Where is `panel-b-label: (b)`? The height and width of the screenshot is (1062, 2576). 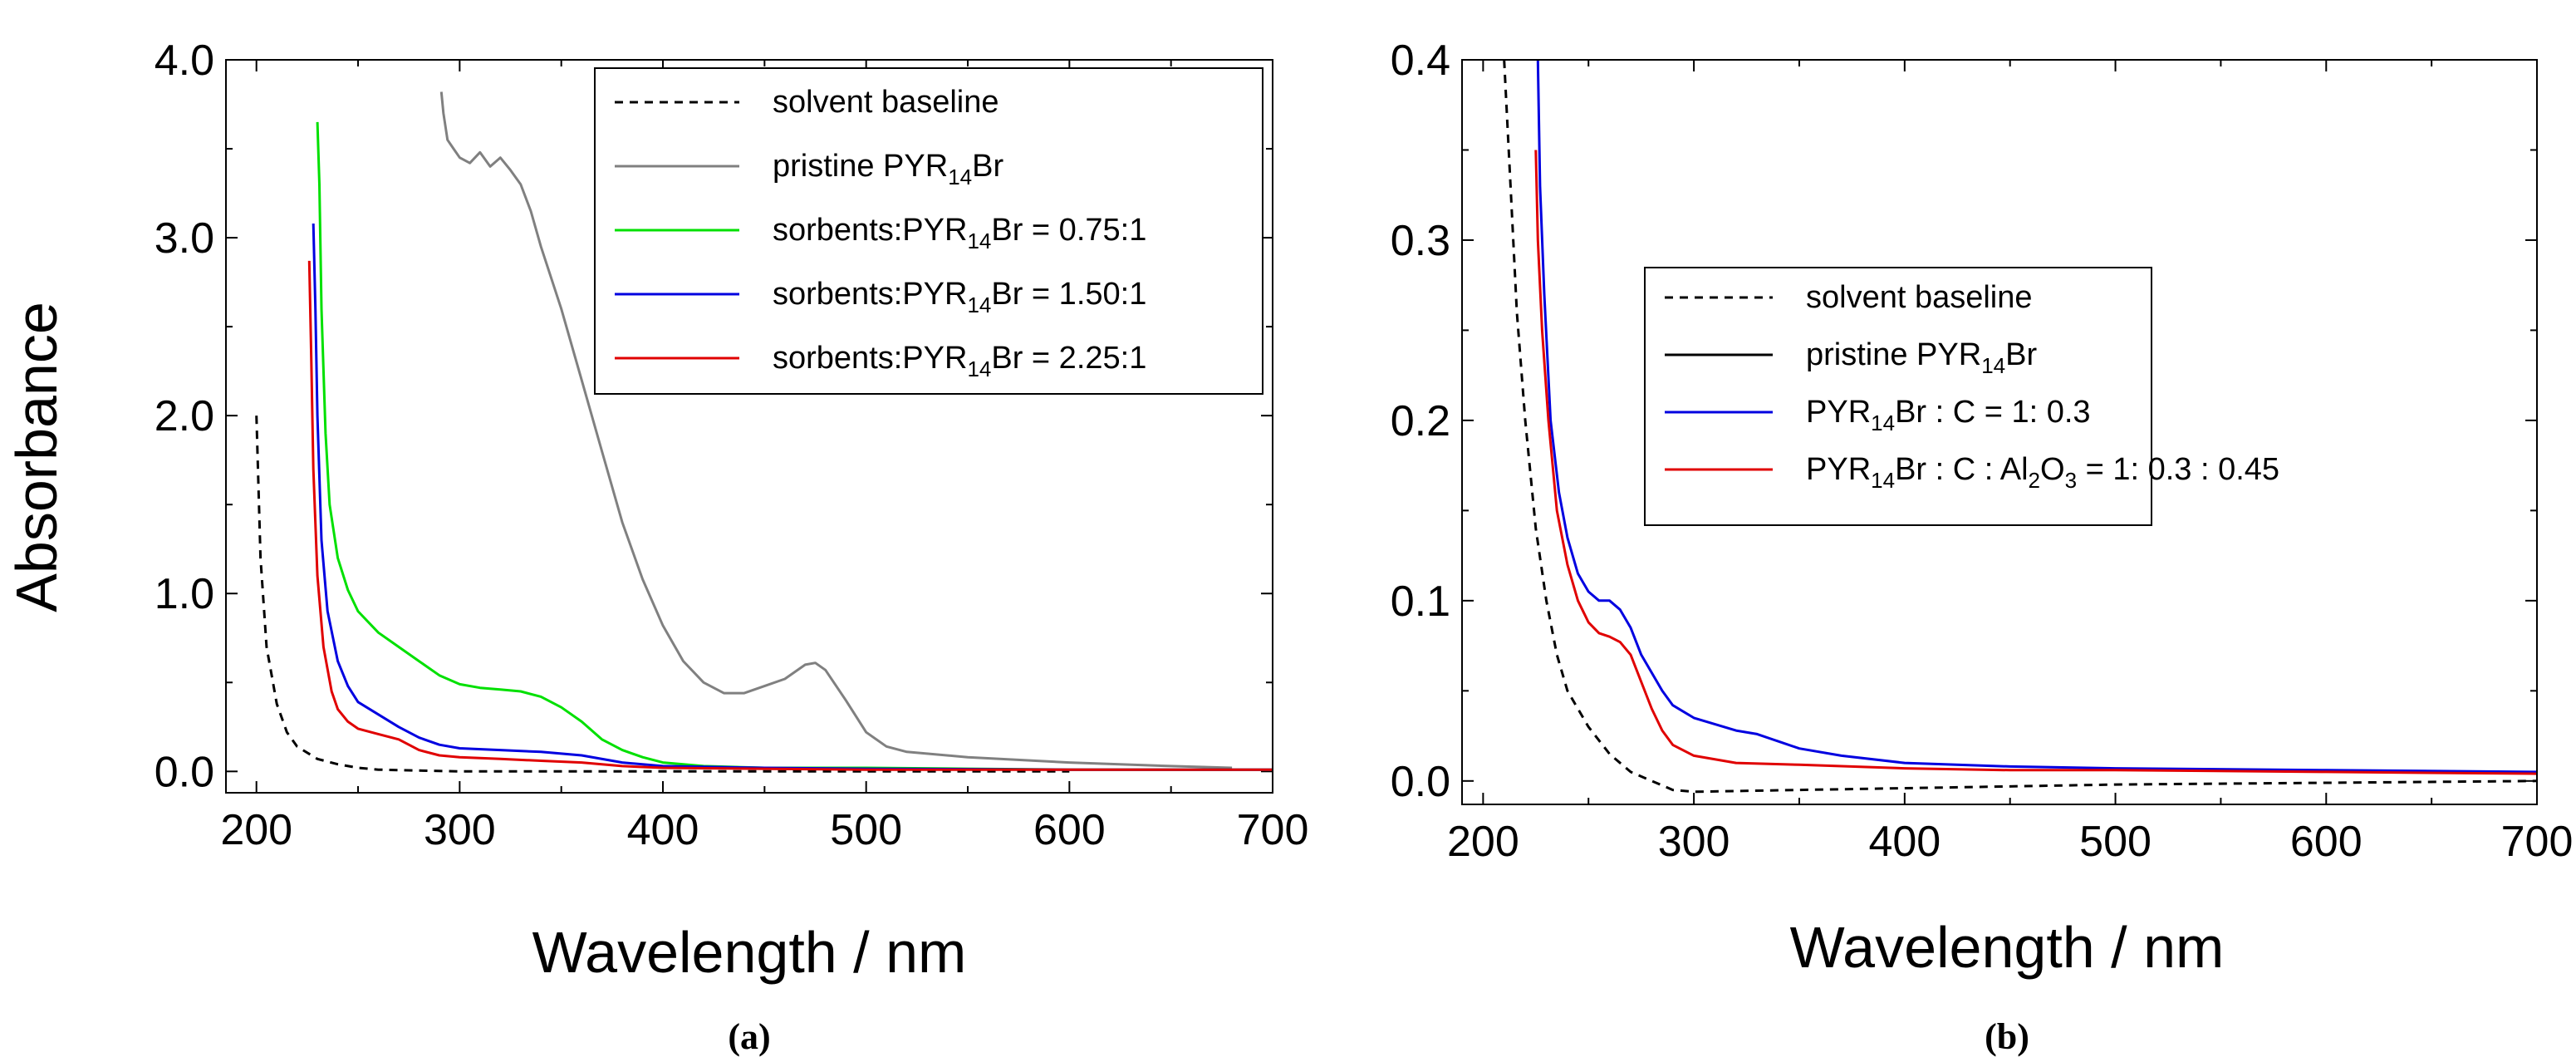
panel-b-label: (b) is located at coordinates (2007, 1036).